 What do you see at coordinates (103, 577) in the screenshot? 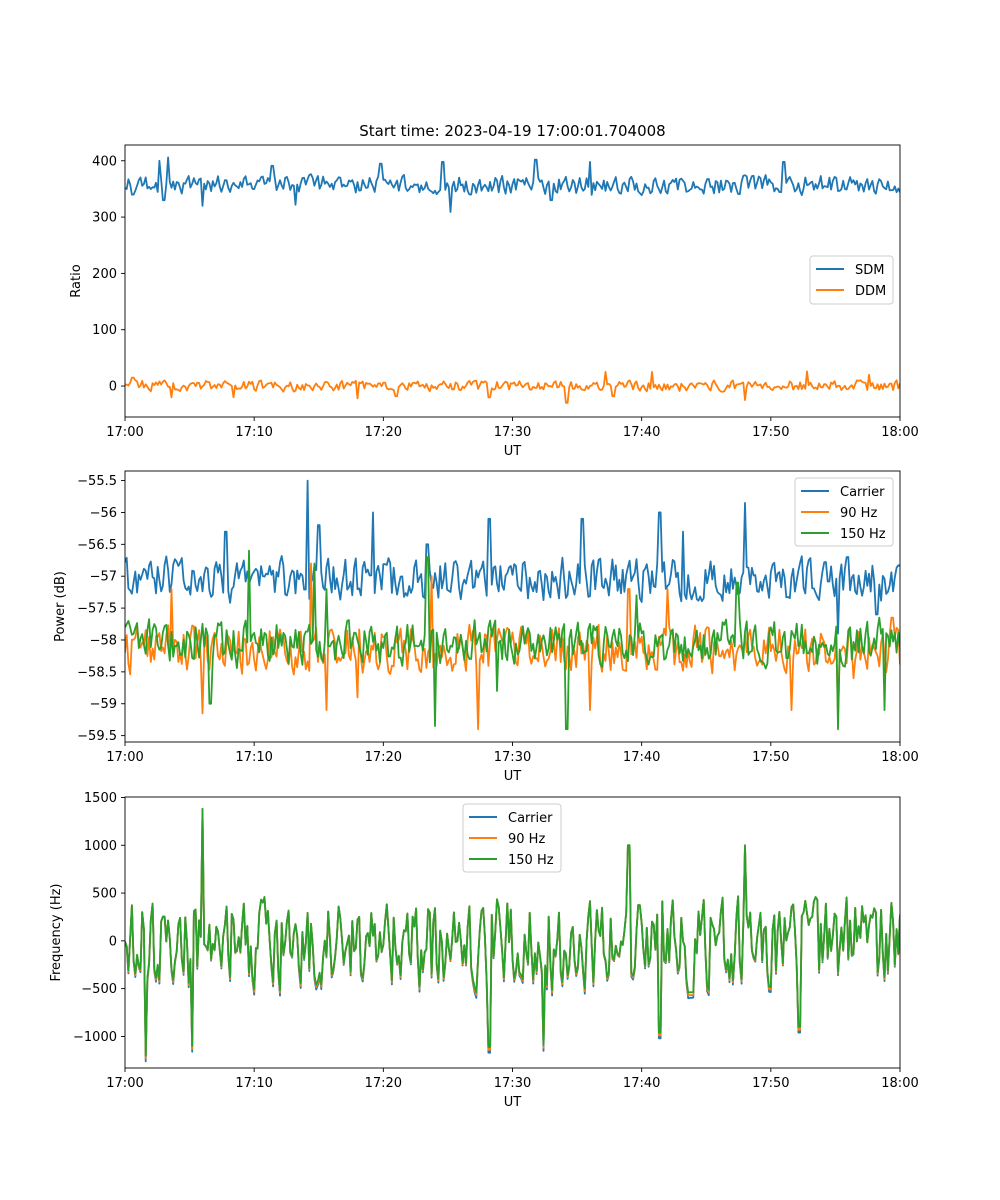
I see `y-tick-label: −57` at bounding box center [103, 577].